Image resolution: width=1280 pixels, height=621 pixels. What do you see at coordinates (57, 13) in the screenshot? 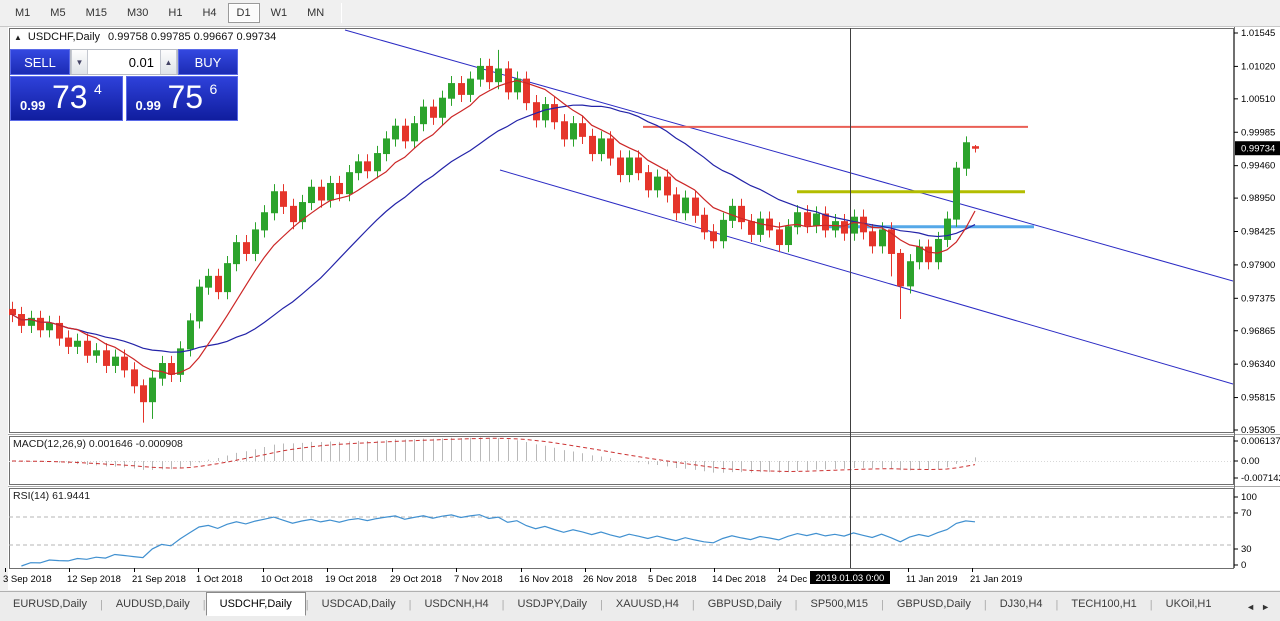
I see `timeframe-button-m5: M5` at bounding box center [57, 13].